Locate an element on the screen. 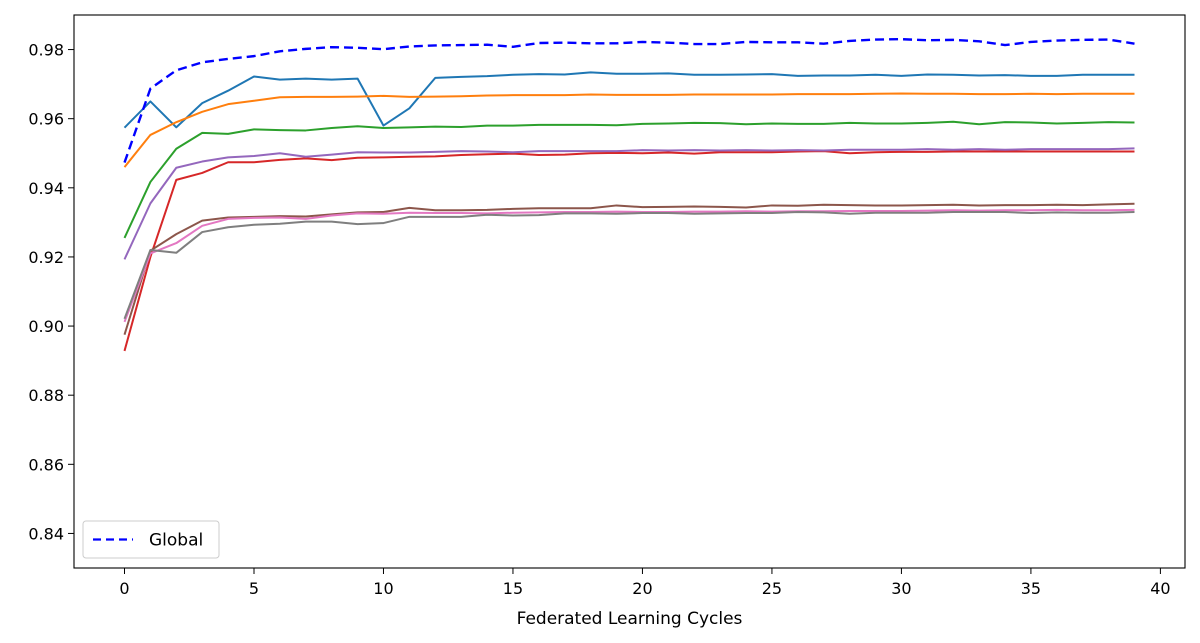 The image size is (1200, 643). x-tick-label: 20 is located at coordinates (642, 588).